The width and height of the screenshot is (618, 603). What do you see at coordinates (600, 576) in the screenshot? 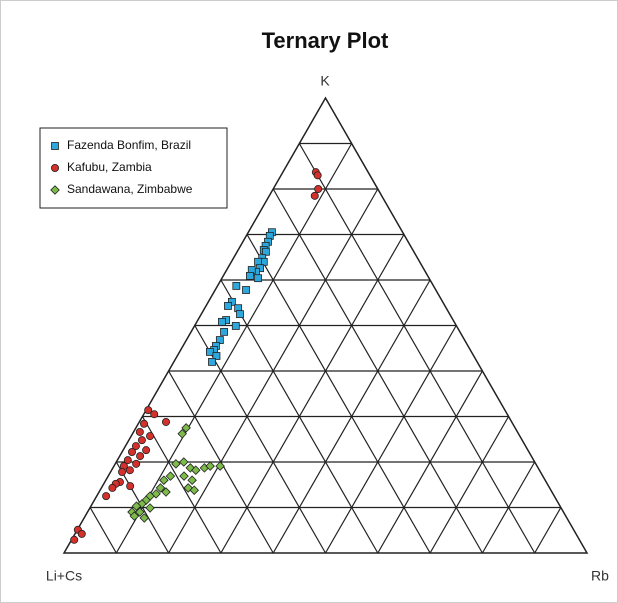
I see `vertex-label: Rb` at bounding box center [600, 576].